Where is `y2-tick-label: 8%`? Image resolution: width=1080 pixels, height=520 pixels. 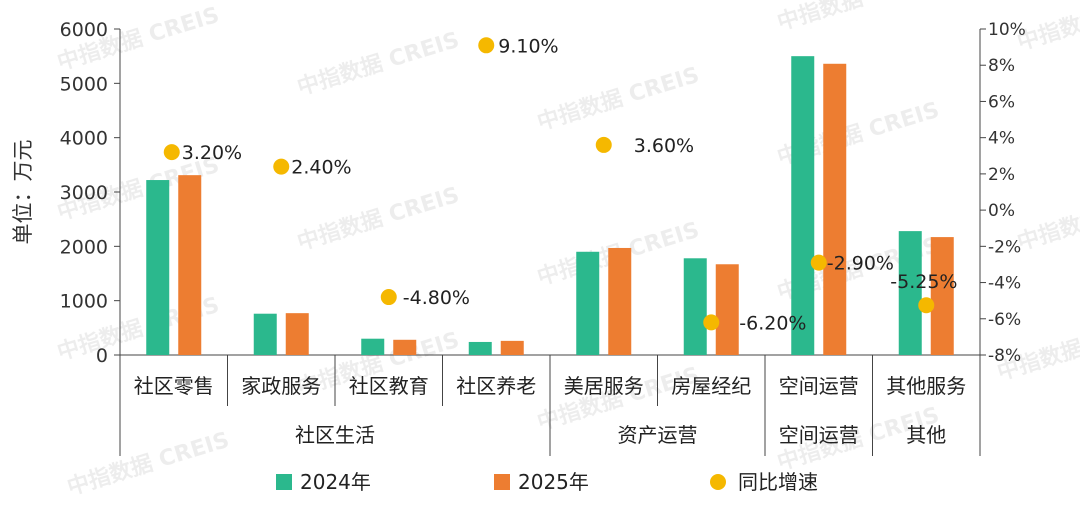
y2-tick-label: 8% is located at coordinates (1001, 66).